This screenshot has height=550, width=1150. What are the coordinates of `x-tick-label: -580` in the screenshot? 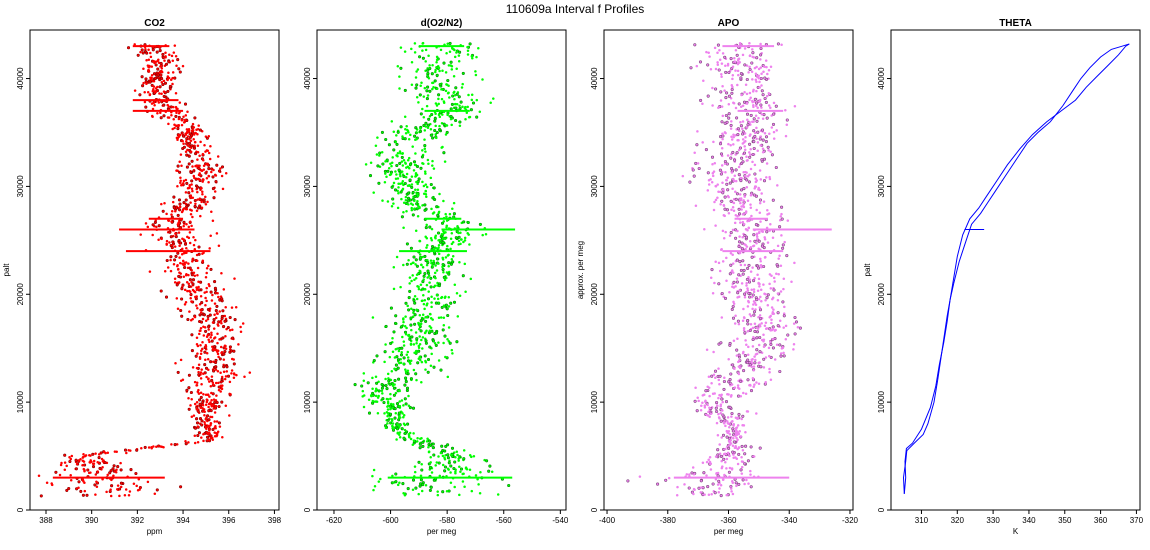 It's located at (447, 520).